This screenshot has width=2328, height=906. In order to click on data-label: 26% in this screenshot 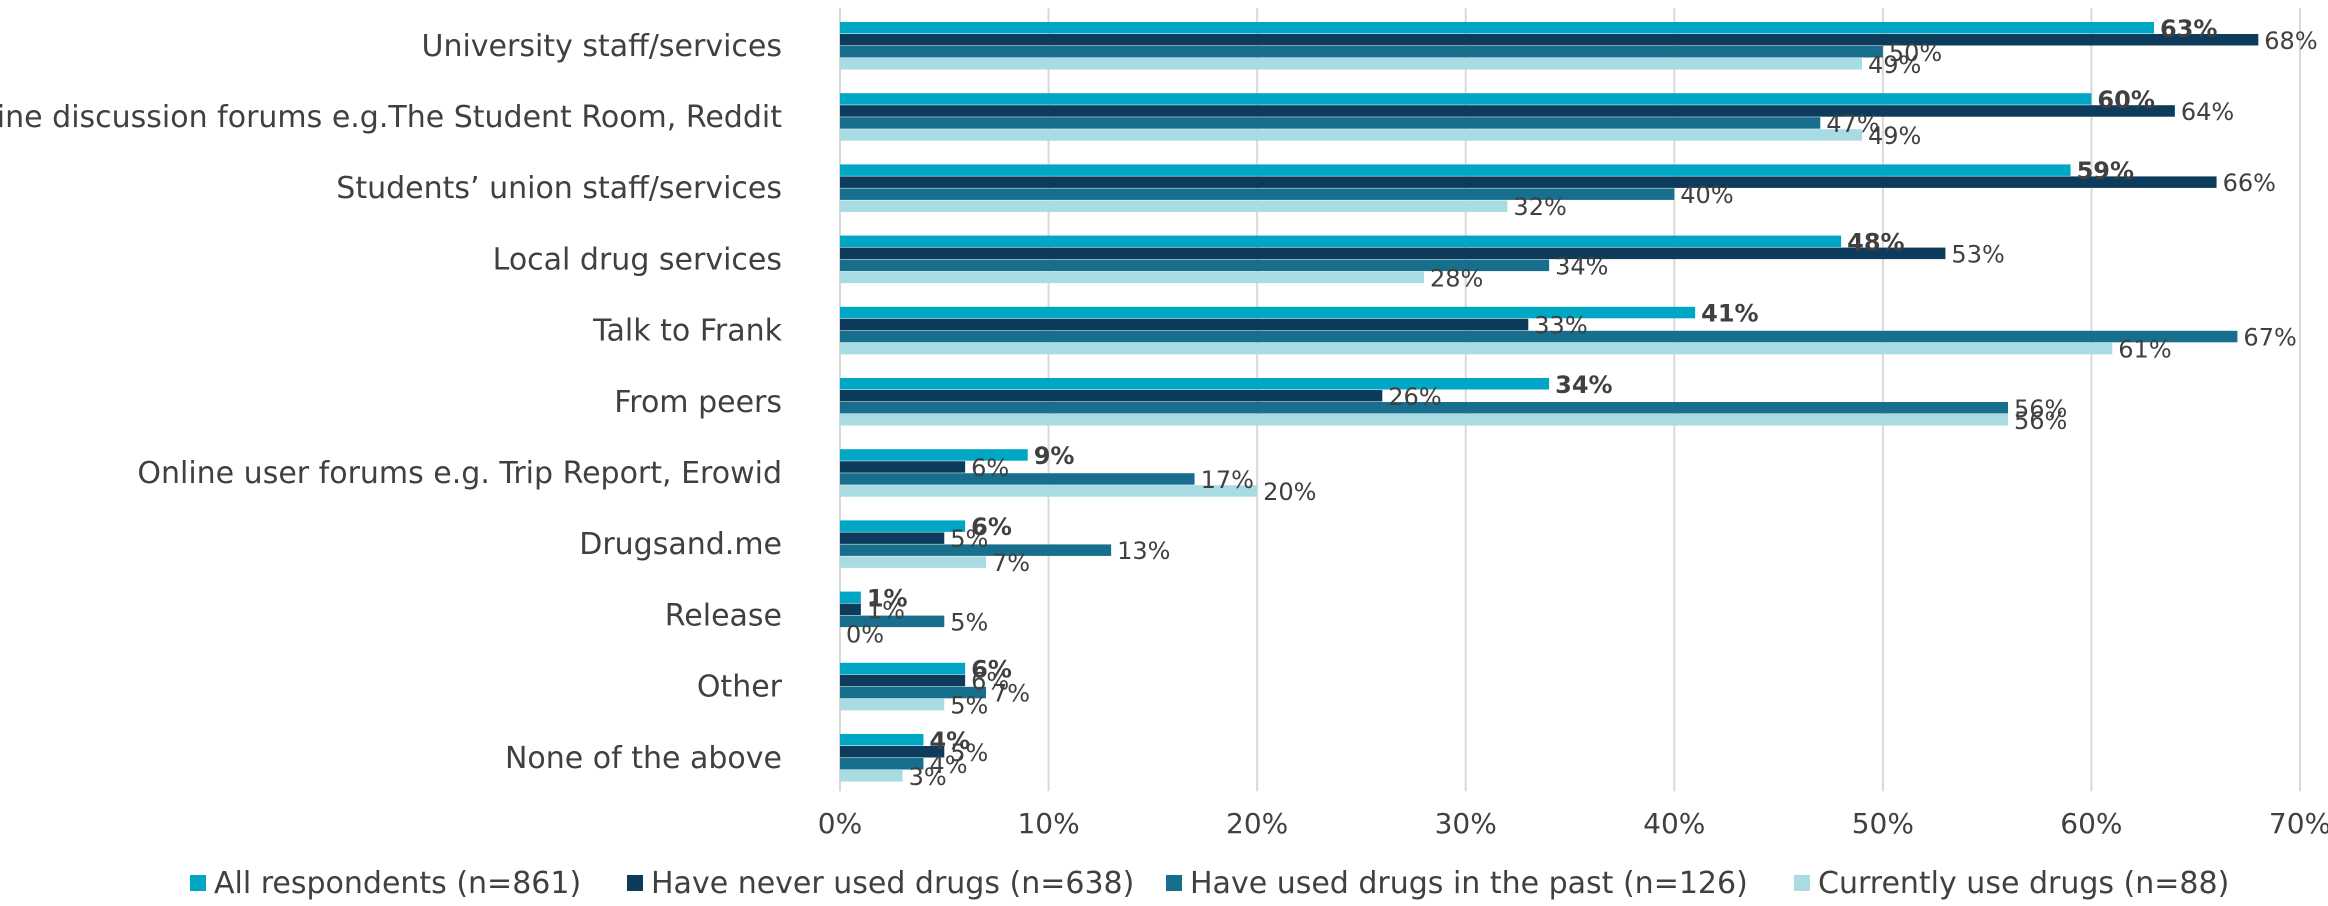, I will do `click(1414, 397)`.